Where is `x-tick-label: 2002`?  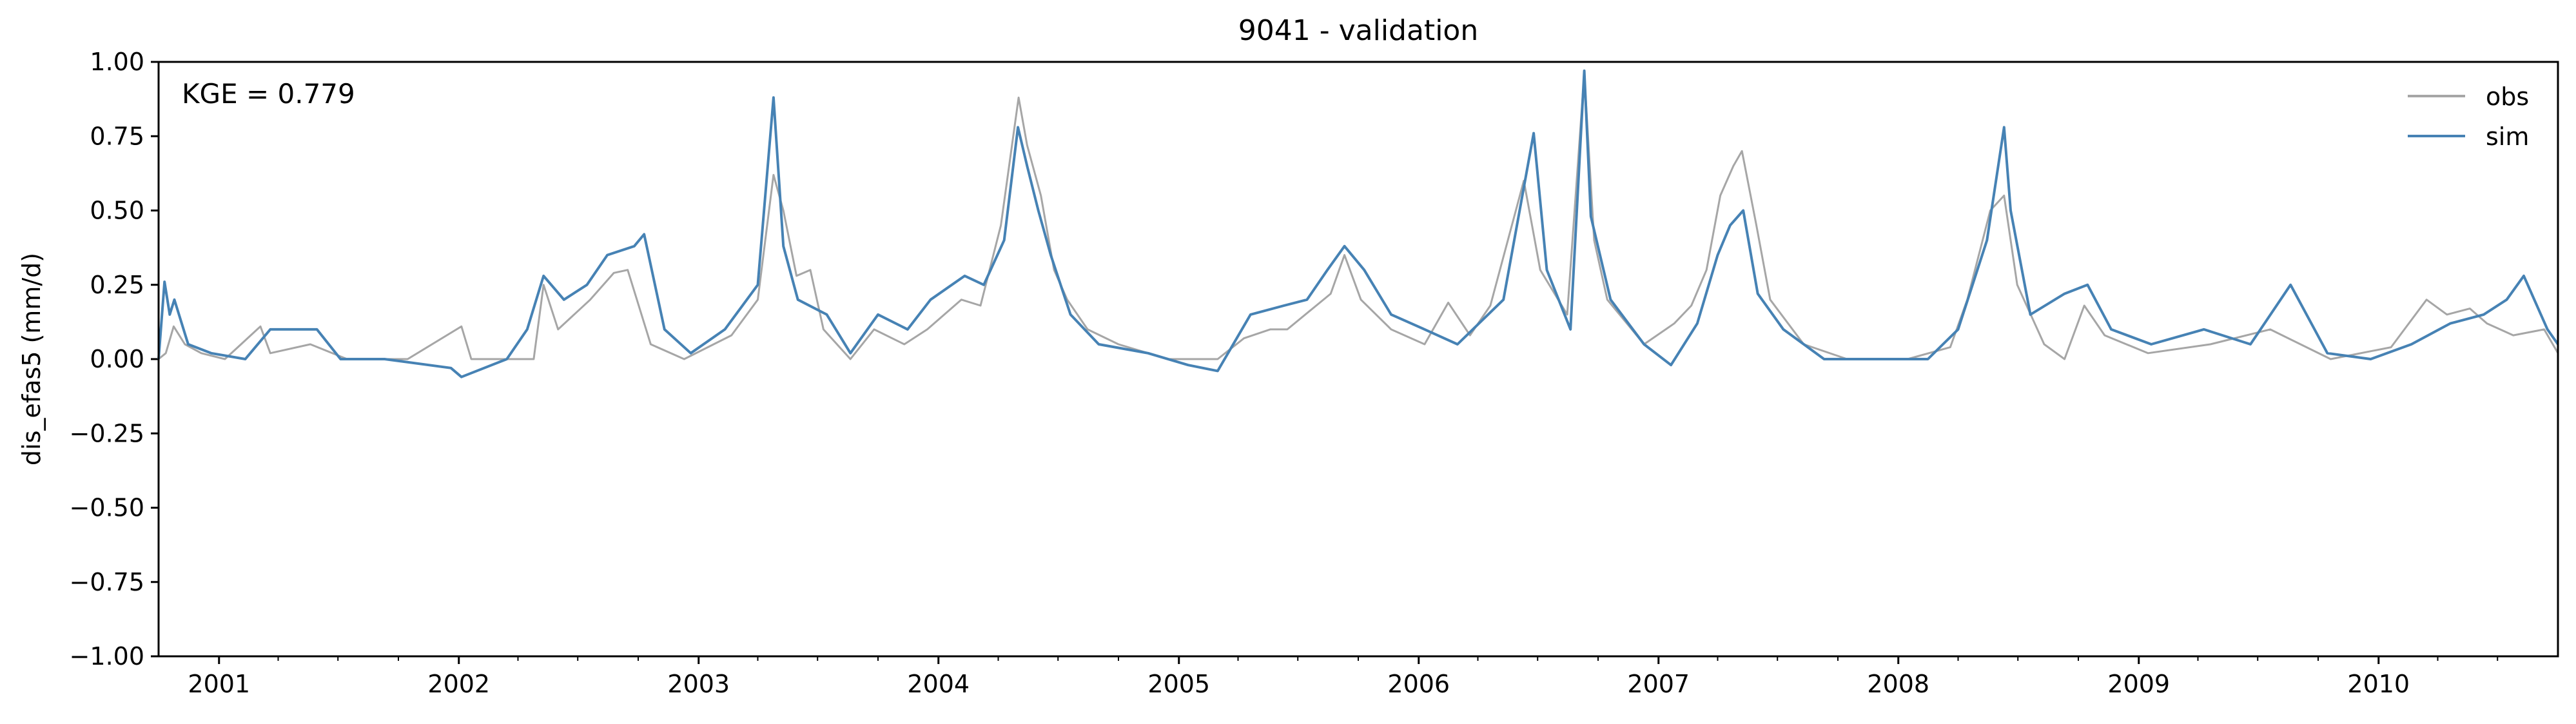 x-tick-label: 2002 is located at coordinates (459, 684).